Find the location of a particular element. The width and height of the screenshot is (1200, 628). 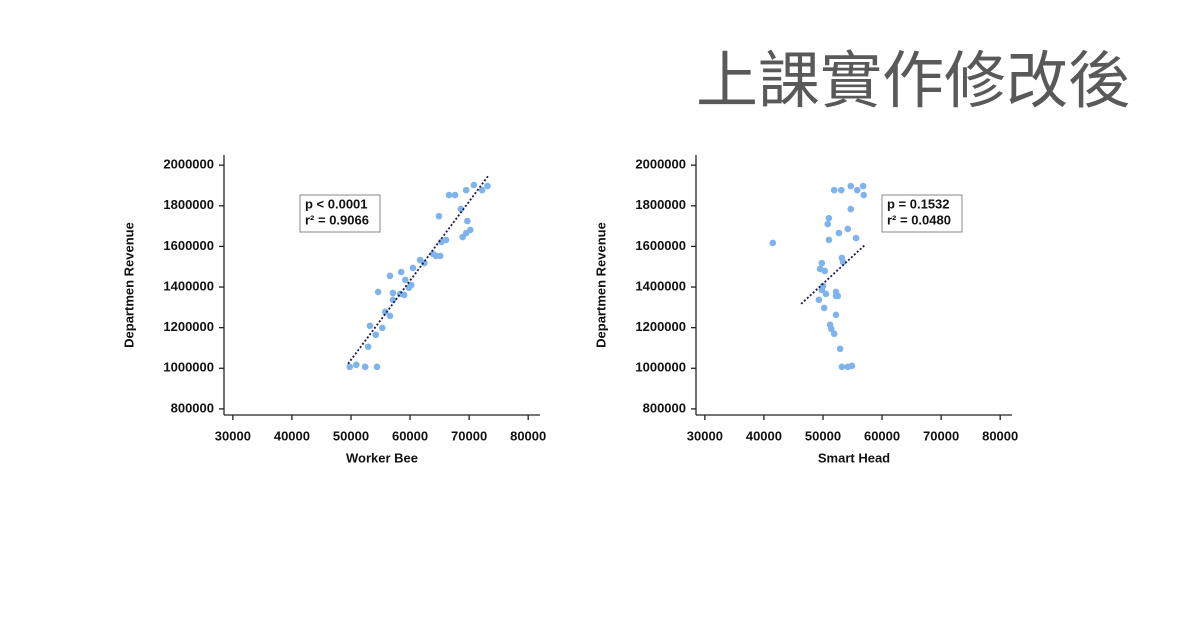

slide-title: 上課實作修改後 is located at coordinates (912, 80).